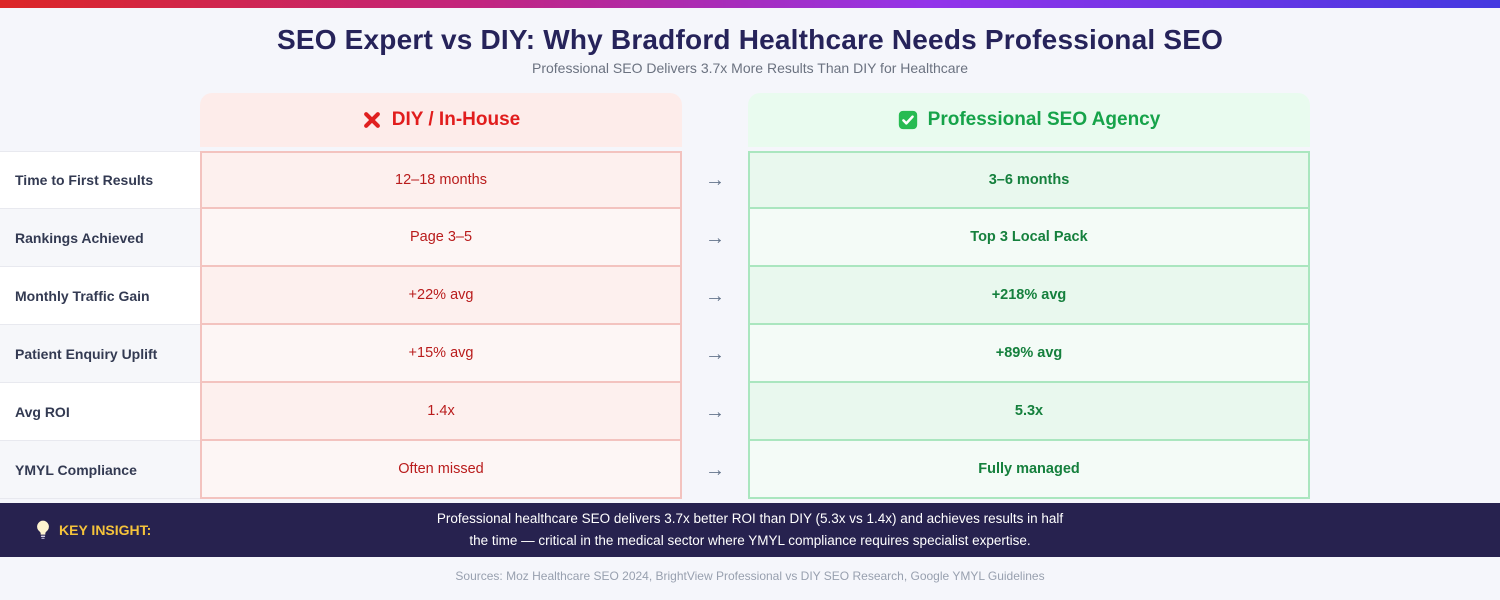  I want to click on diy-value-cell: +22% avg, so click(441, 296).